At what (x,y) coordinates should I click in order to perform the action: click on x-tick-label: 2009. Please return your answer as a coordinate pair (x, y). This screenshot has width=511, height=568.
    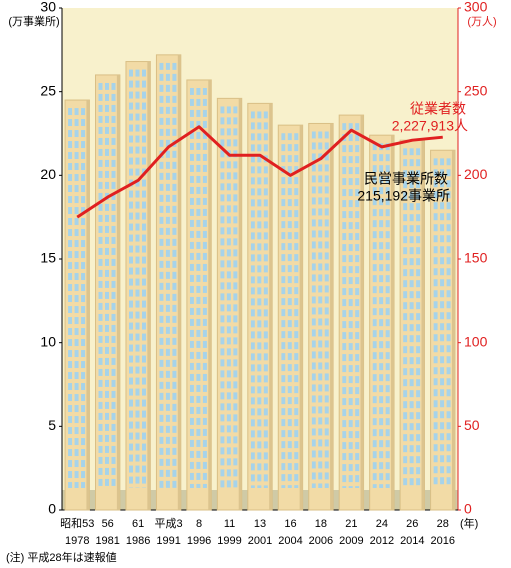
    Looking at the image, I should click on (351, 541).